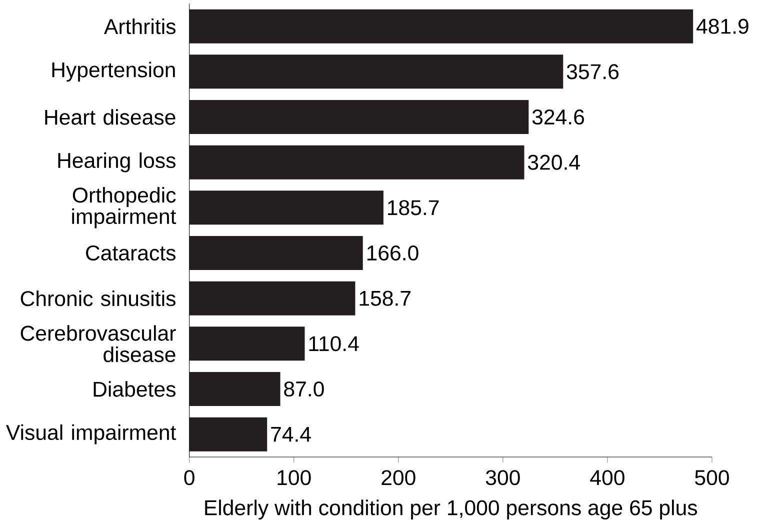  Describe the element at coordinates (392, 253) in the screenshot. I see `data-label: 166.0` at that location.